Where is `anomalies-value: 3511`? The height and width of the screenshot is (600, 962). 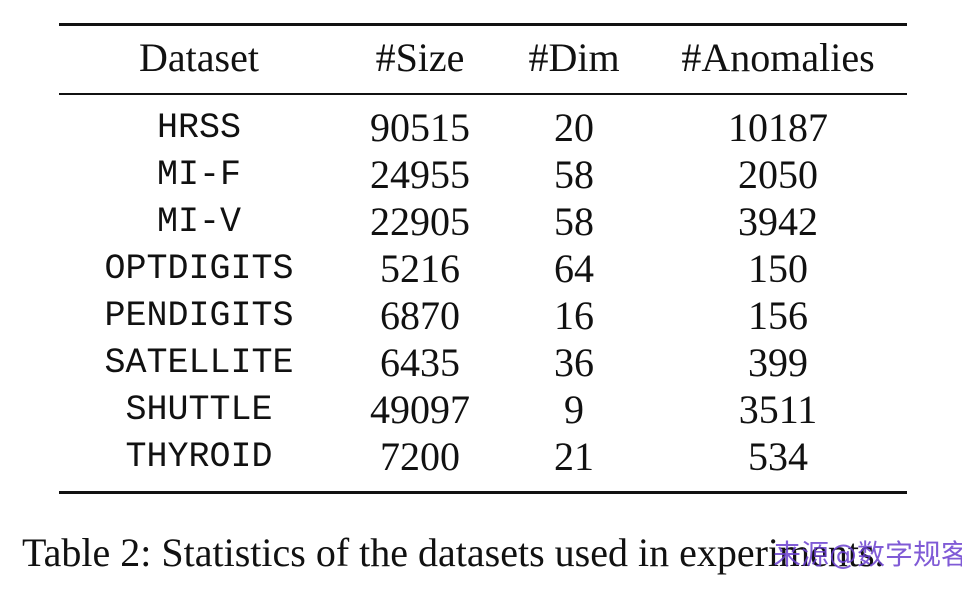 anomalies-value: 3511 is located at coordinates (778, 409).